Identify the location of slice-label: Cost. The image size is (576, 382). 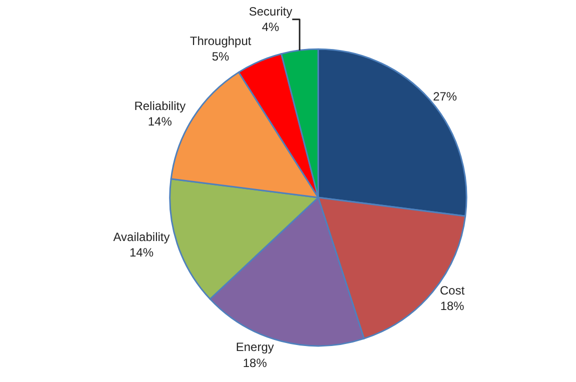
(453, 290).